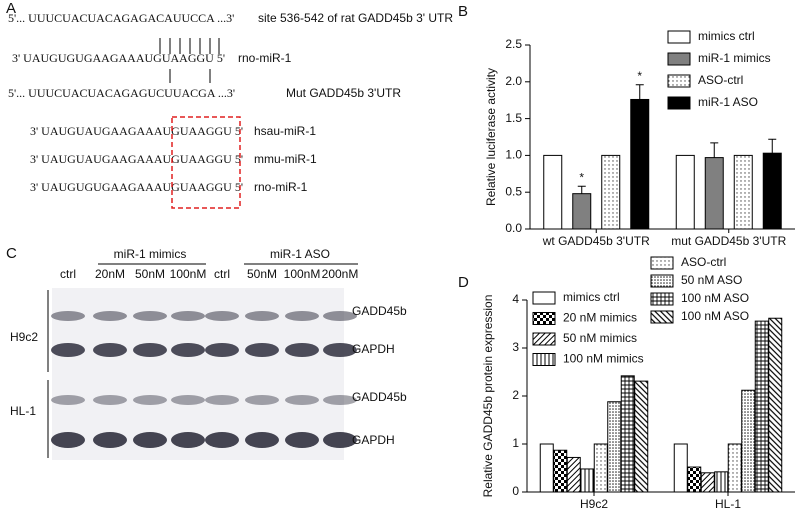 This screenshot has width=800, height=510. Describe the element at coordinates (513, 118) in the screenshot. I see `y-tick-label: 1.5` at that location.